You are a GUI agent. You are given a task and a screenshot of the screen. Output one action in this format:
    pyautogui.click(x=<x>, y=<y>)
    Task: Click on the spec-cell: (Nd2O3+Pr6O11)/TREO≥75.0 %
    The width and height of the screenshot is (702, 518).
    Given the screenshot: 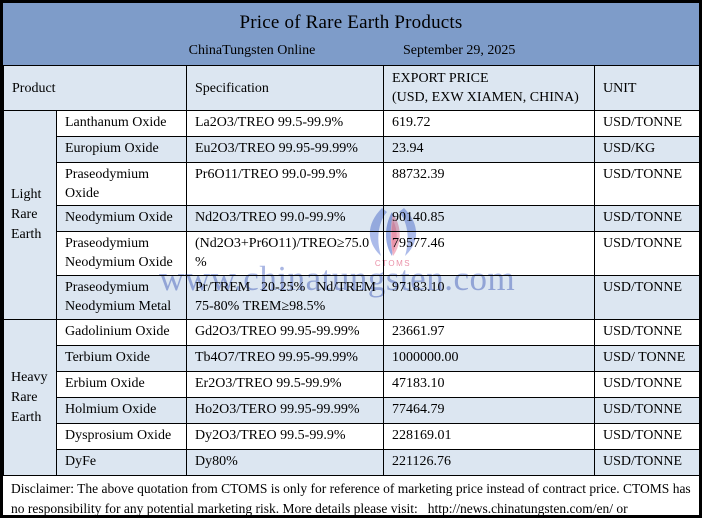 What is the action you would take?
    pyautogui.click(x=285, y=253)
    